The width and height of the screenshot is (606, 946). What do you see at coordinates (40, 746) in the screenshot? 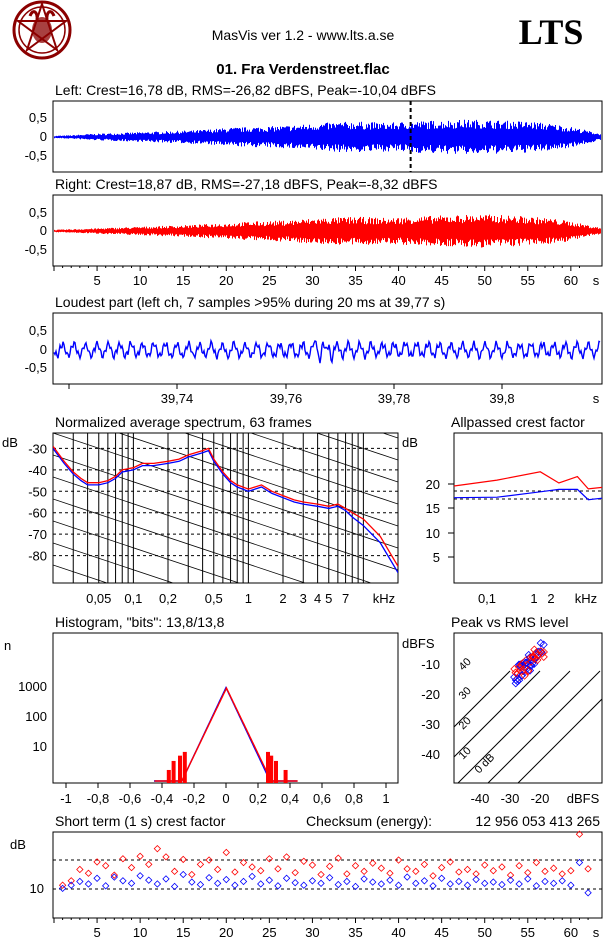
I see `histogram-ytick-3: 10` at bounding box center [40, 746].